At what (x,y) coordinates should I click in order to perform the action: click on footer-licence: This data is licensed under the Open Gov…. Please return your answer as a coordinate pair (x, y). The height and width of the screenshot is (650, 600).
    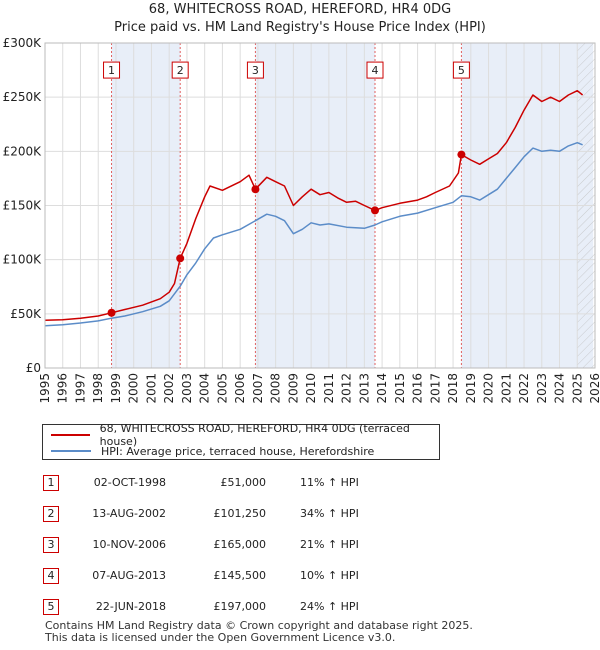
    Looking at the image, I should click on (220, 637).